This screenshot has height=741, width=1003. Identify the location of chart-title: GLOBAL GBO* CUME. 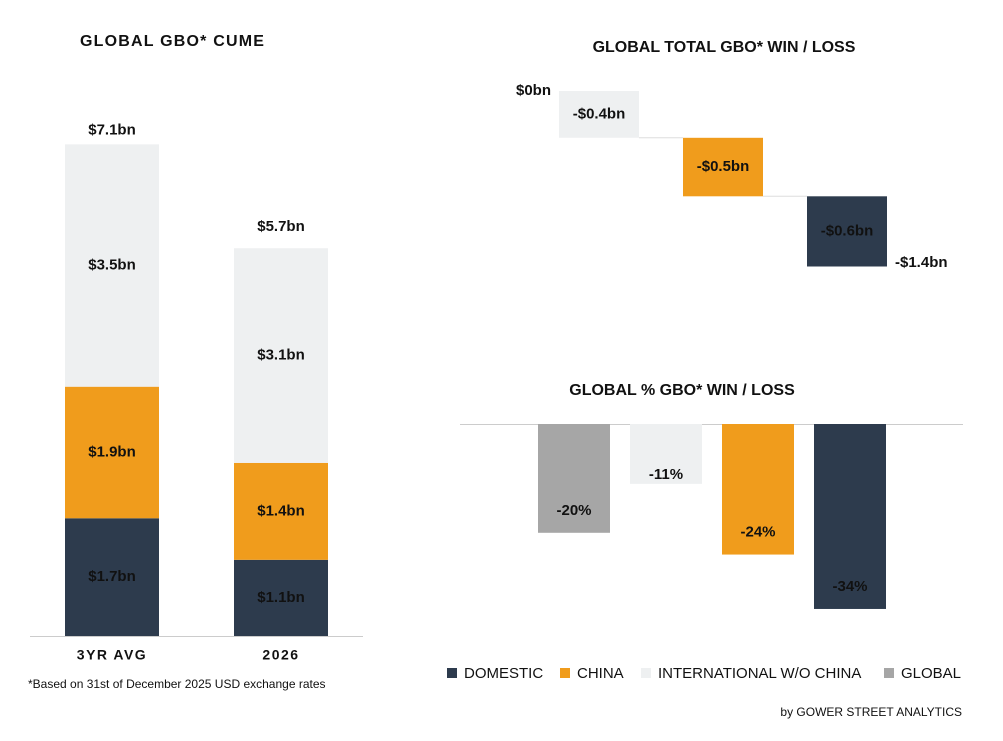
(172, 41).